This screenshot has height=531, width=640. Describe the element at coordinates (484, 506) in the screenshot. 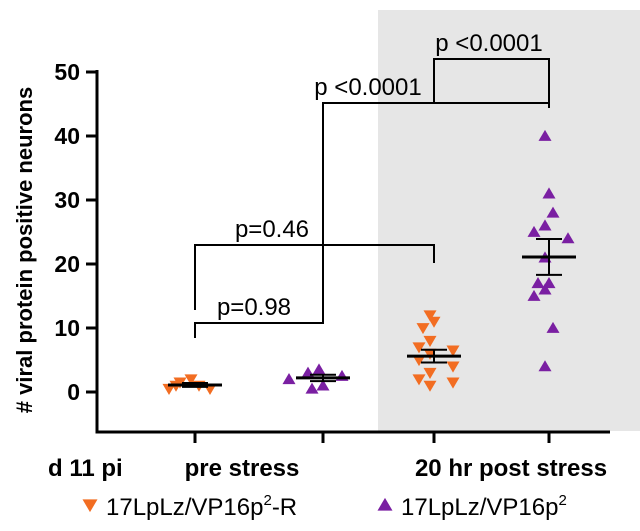

I see `legend-label: 17LpLz/VP16p2` at that location.